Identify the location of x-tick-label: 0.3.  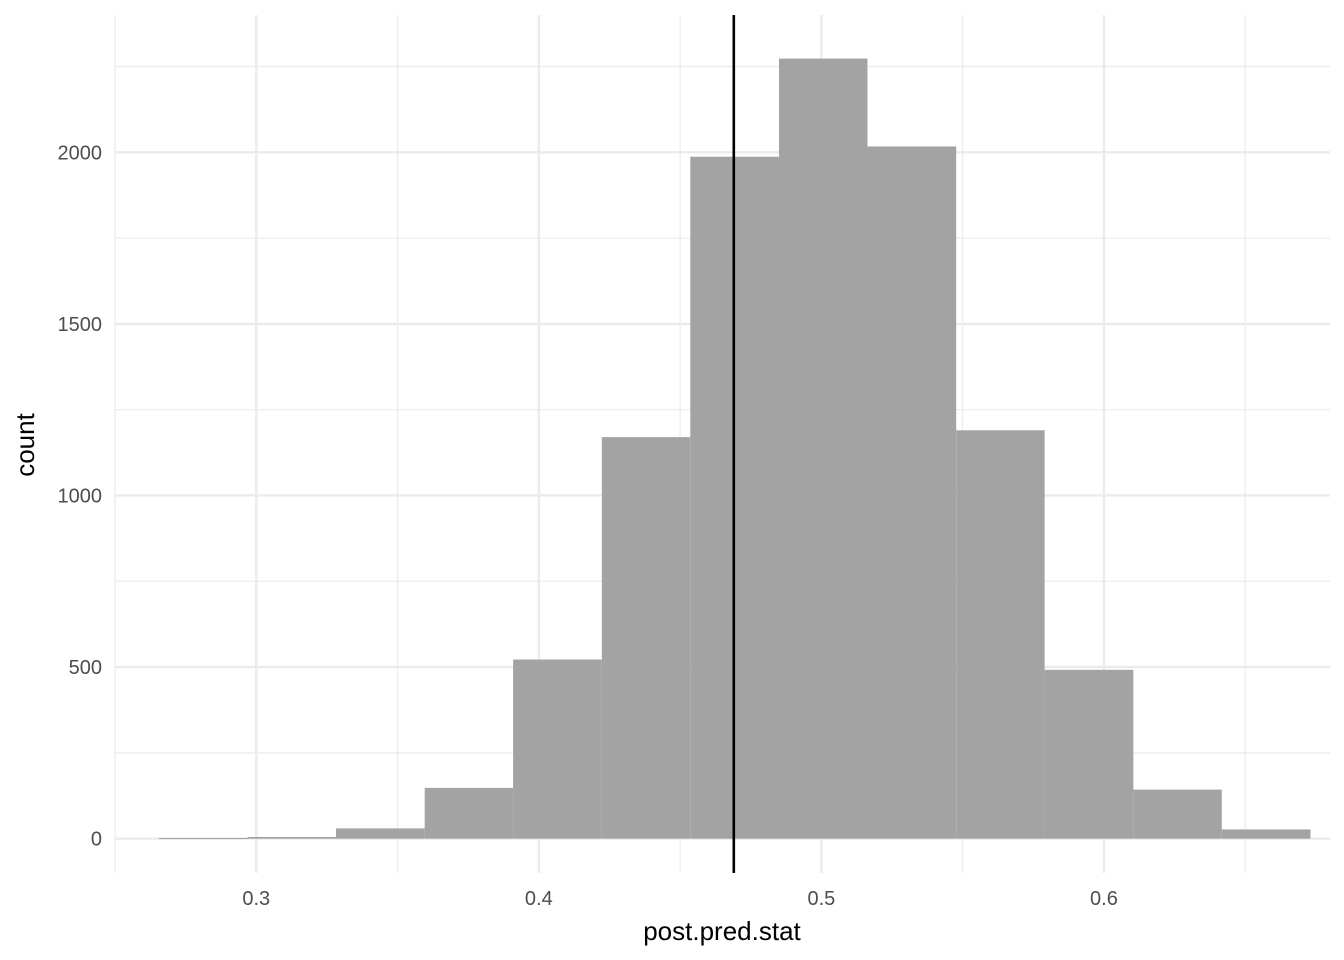
(256, 899).